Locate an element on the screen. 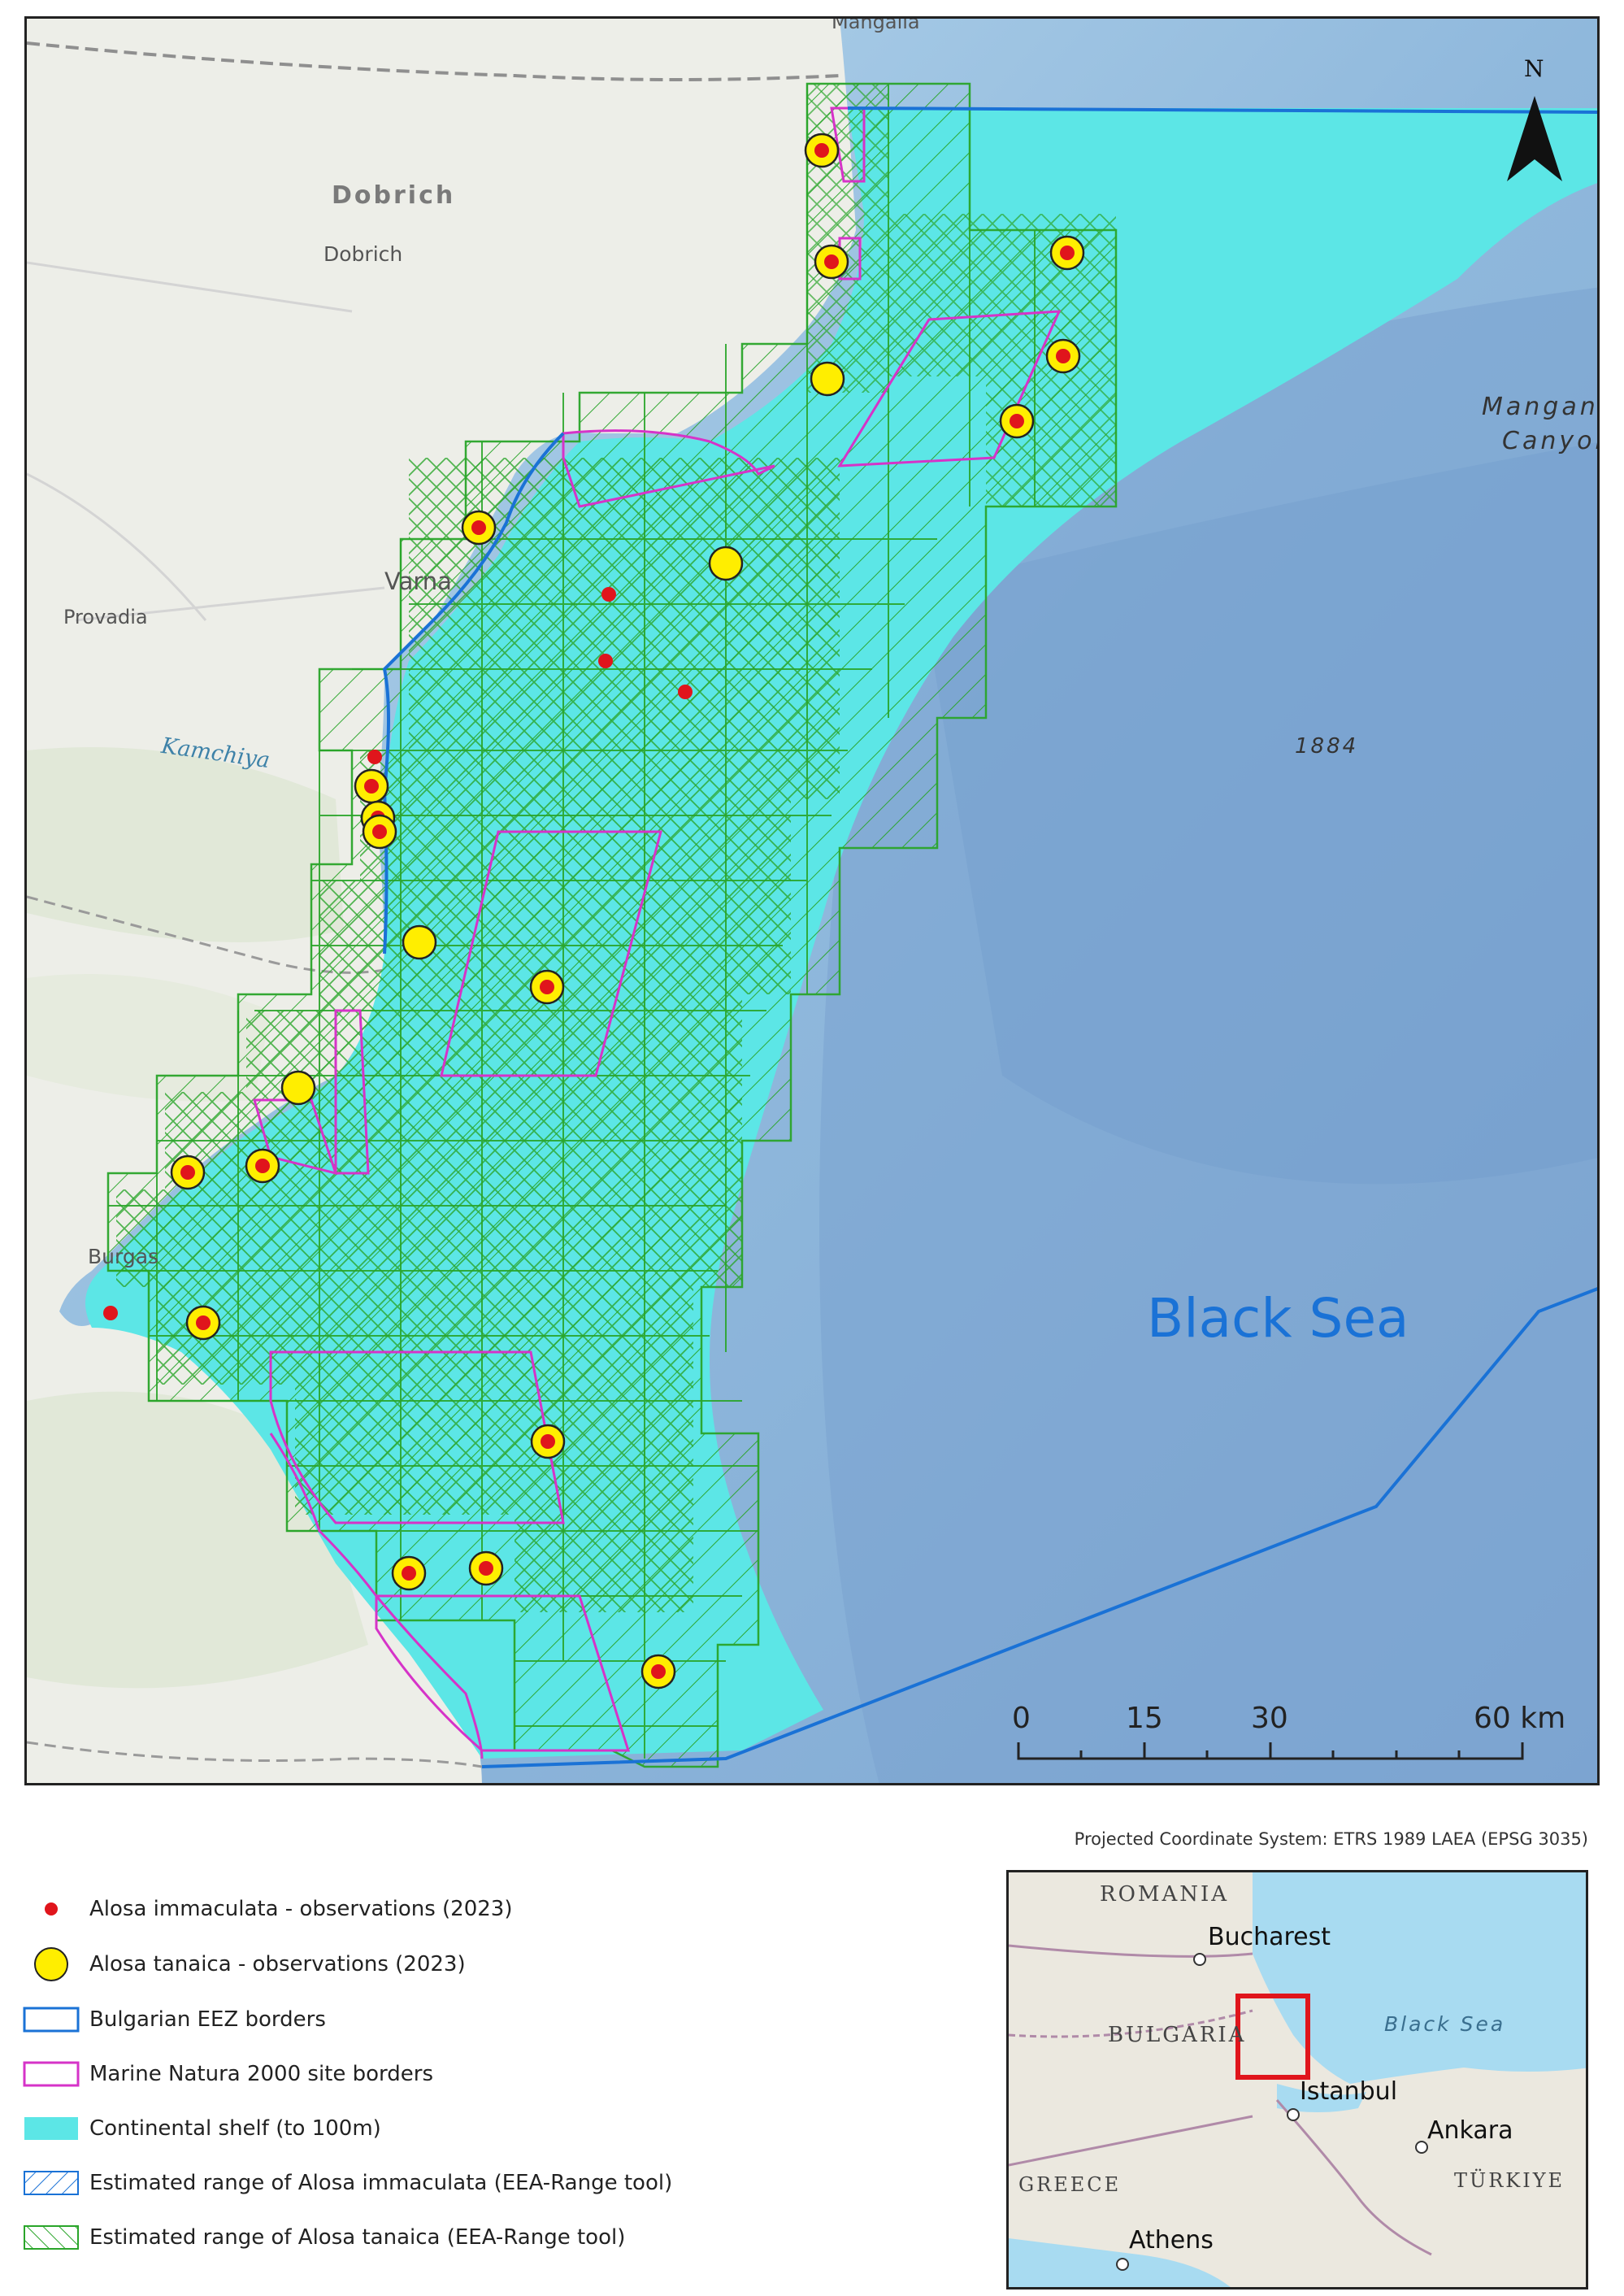 The height and width of the screenshot is (2296, 1624). legend-label: Alosa tanaica - observations (2023) is located at coordinates (277, 1964).